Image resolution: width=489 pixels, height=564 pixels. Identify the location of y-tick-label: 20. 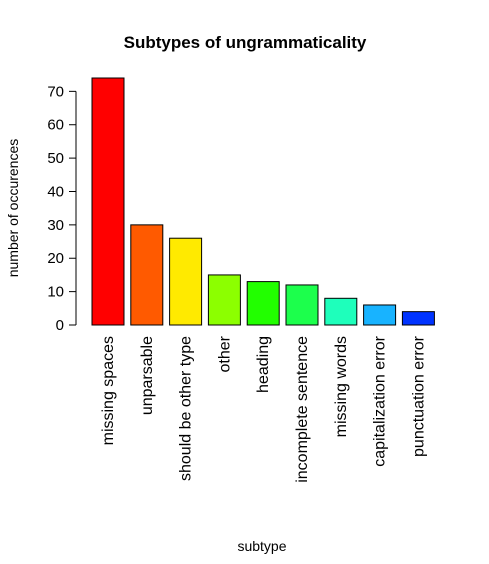
(55, 258).